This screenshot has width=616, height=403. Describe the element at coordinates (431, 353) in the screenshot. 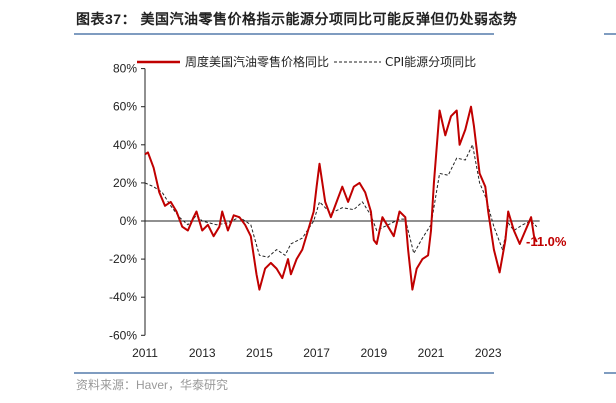

I see `x-tick-label: 2021` at that location.